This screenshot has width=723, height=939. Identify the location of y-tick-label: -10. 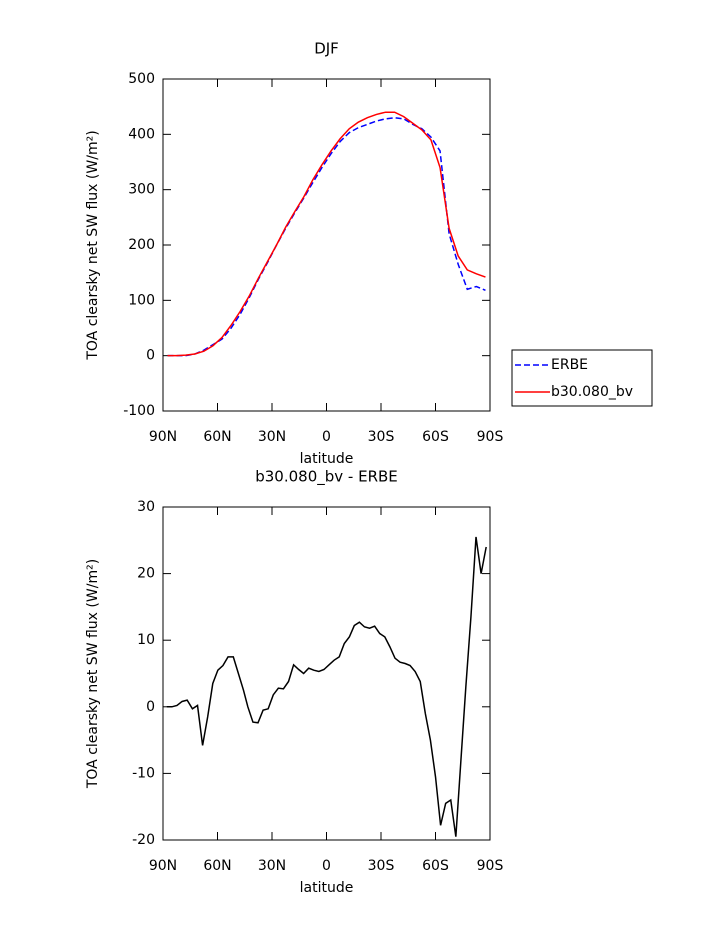
(143, 773).